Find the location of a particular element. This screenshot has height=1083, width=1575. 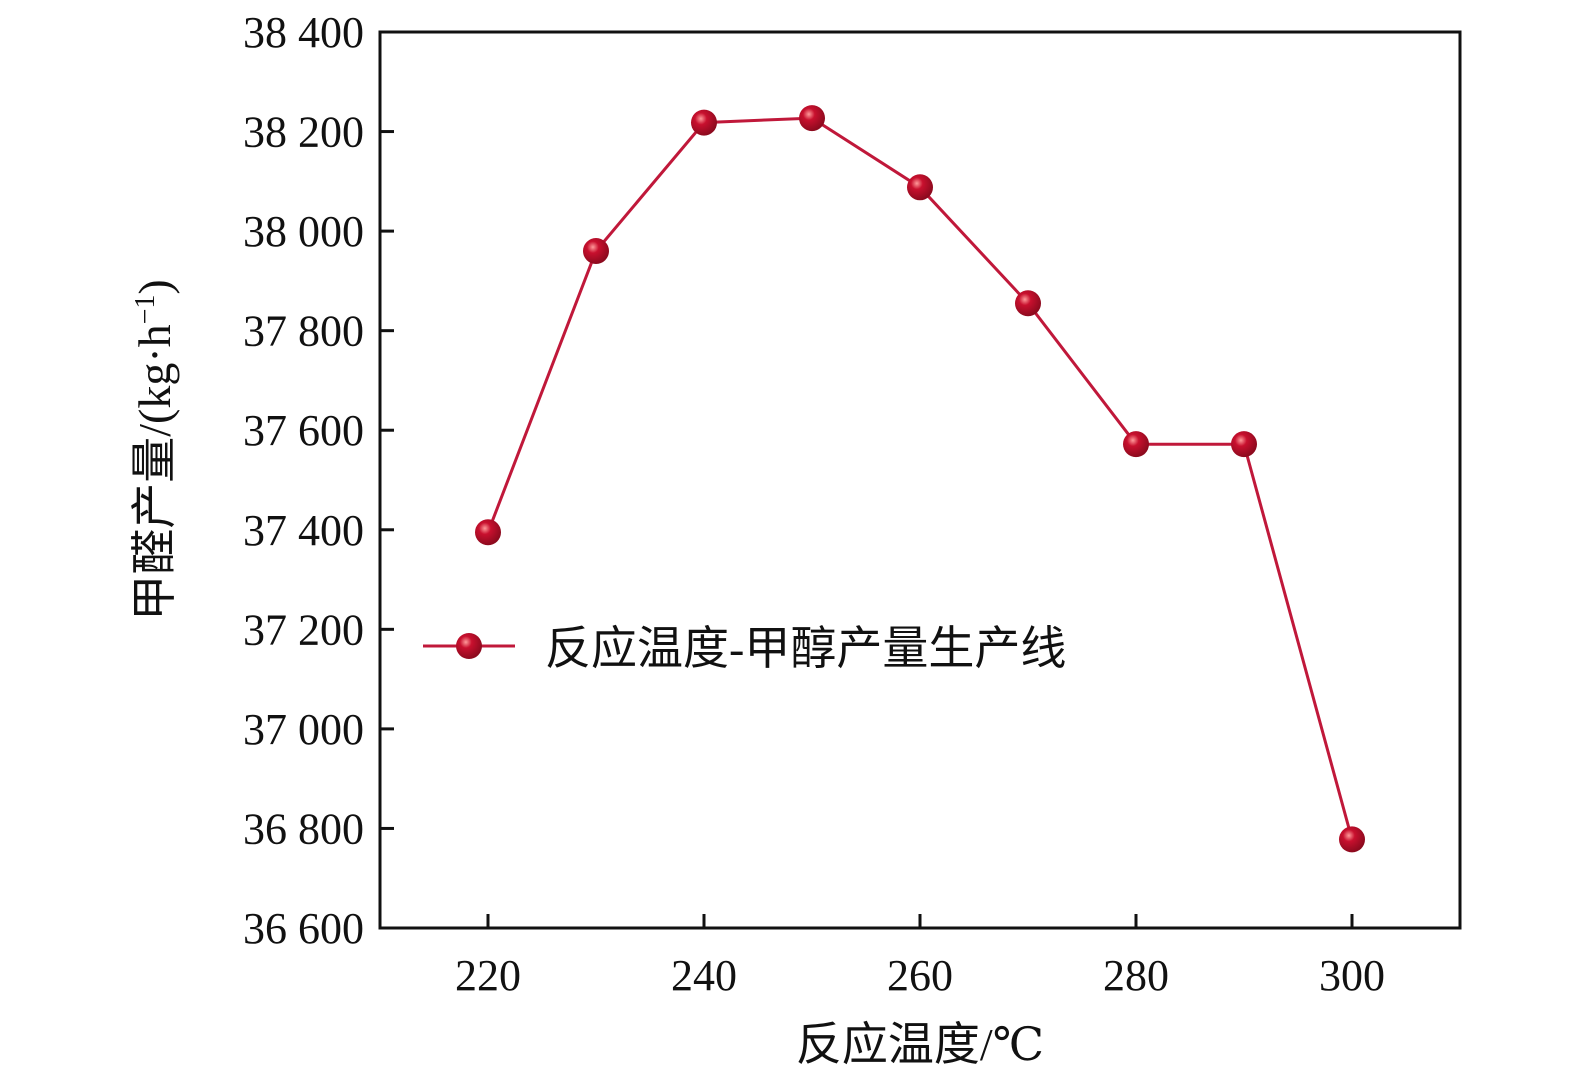

y-axis-title-superscript: −1 is located at coordinates (145, 310).